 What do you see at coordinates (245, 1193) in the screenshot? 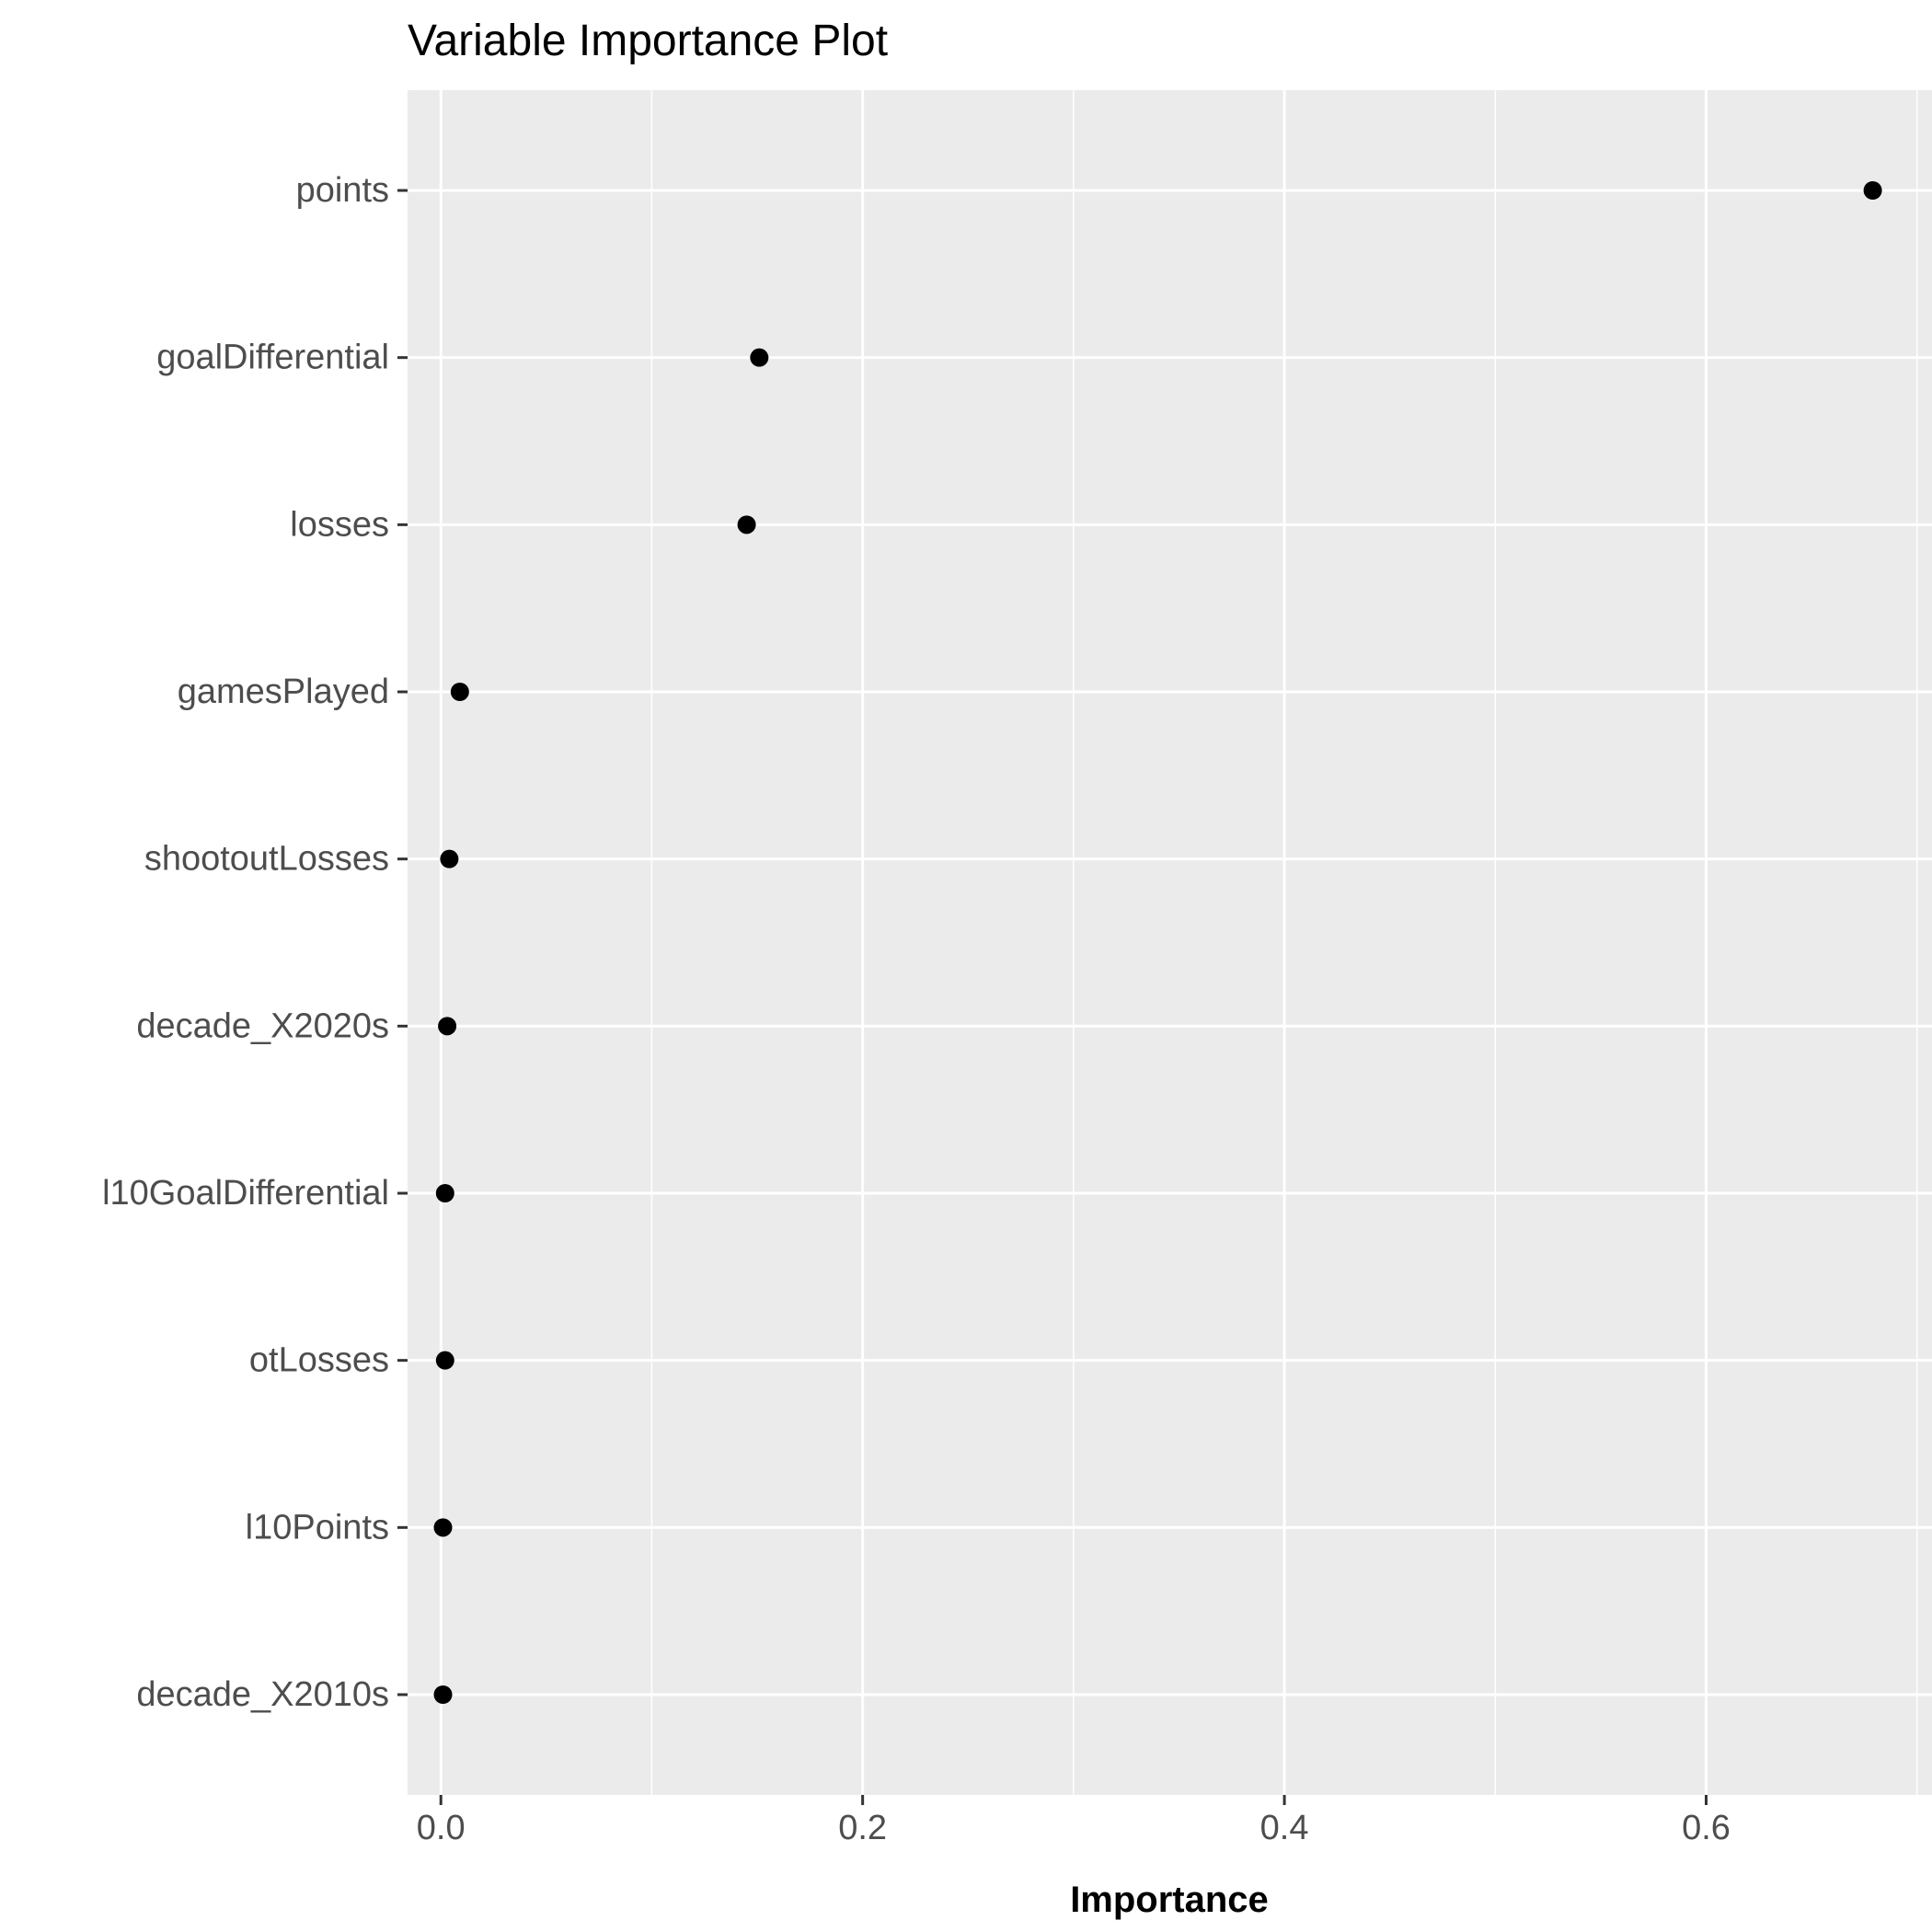
I see `y-tick-label: l10GoalDifferential` at bounding box center [245, 1193].